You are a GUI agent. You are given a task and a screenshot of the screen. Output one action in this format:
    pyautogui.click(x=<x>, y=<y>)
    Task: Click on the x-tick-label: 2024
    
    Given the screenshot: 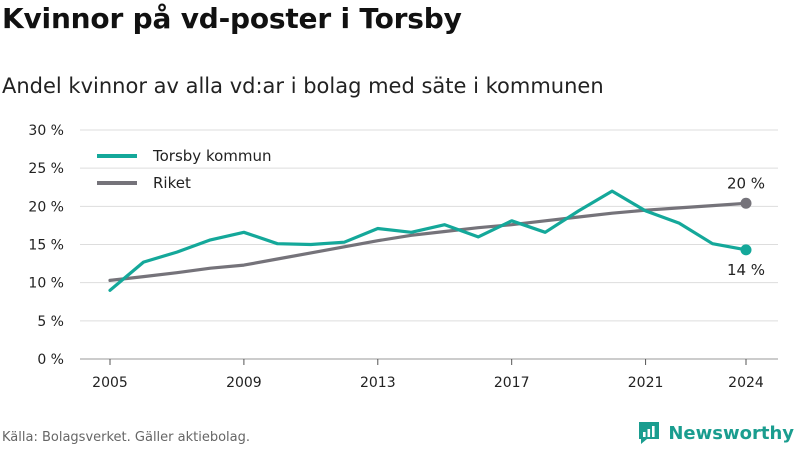 What is the action you would take?
    pyautogui.click(x=746, y=383)
    